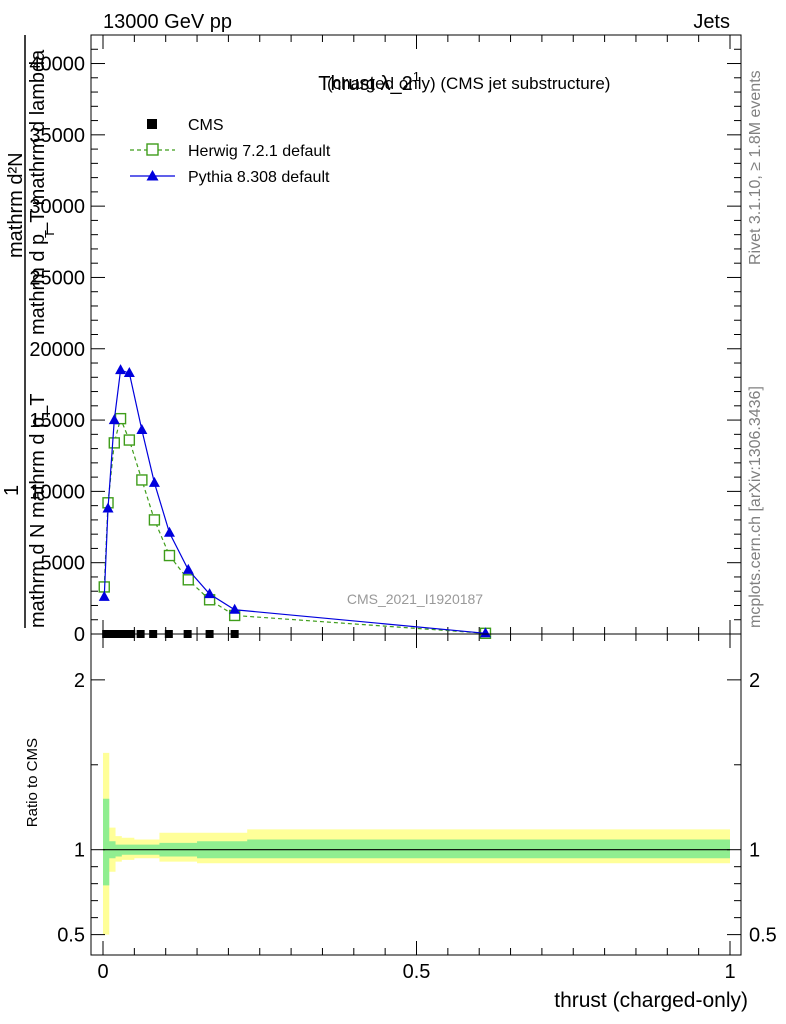 The width and height of the screenshot is (786, 1024). Describe the element at coordinates (763, 936) in the screenshot. I see `ratio-ytick-label-right: 0.5` at that location.